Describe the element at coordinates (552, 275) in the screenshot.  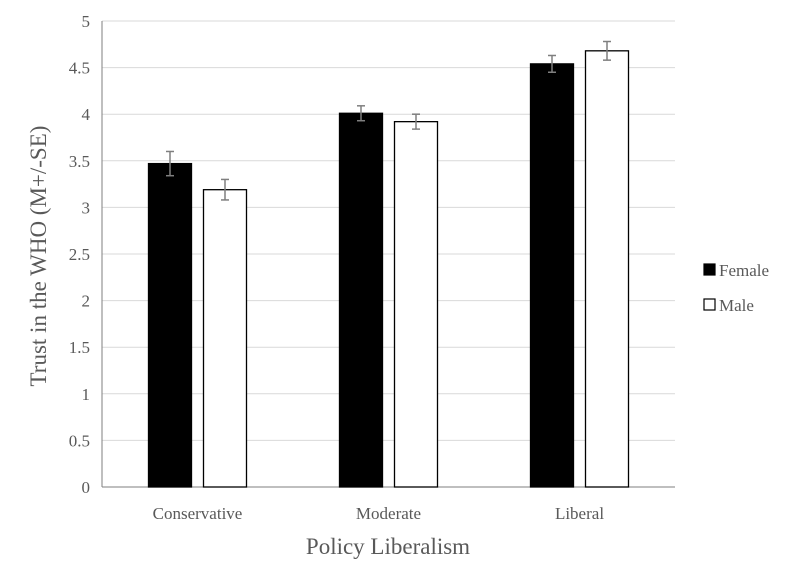
I see `bar-female-liberal` at that location.